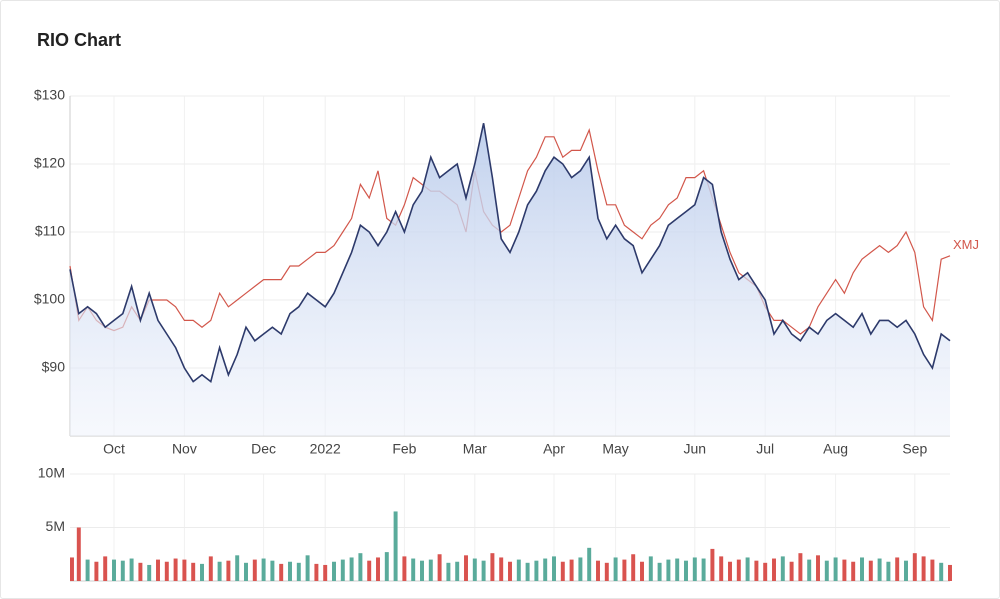  I want to click on x-tick-label: Jun, so click(695, 449).